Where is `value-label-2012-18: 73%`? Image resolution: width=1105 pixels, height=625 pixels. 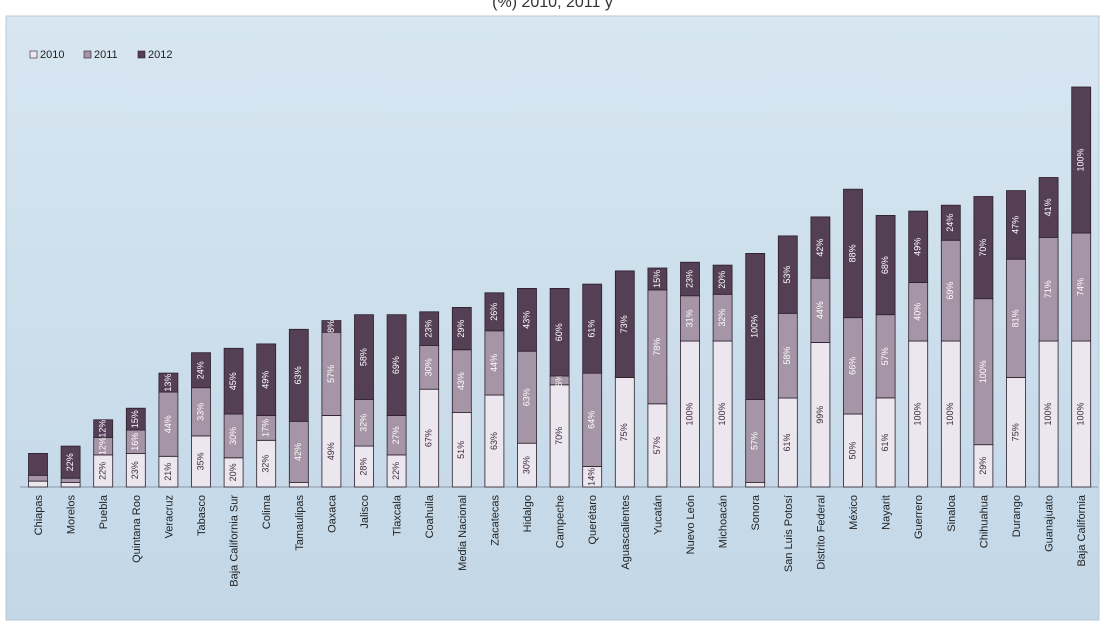
value-label-2012-18: 73% is located at coordinates (624, 324).